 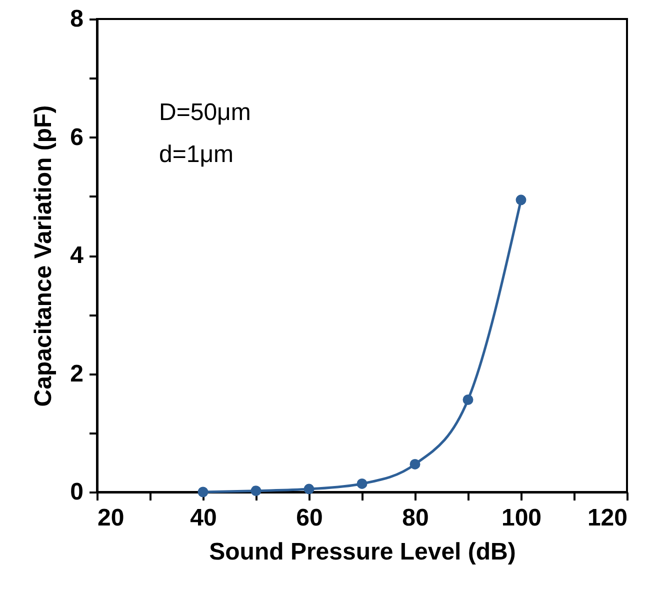 I want to click on y-tick-label: 4, so click(x=77, y=255).